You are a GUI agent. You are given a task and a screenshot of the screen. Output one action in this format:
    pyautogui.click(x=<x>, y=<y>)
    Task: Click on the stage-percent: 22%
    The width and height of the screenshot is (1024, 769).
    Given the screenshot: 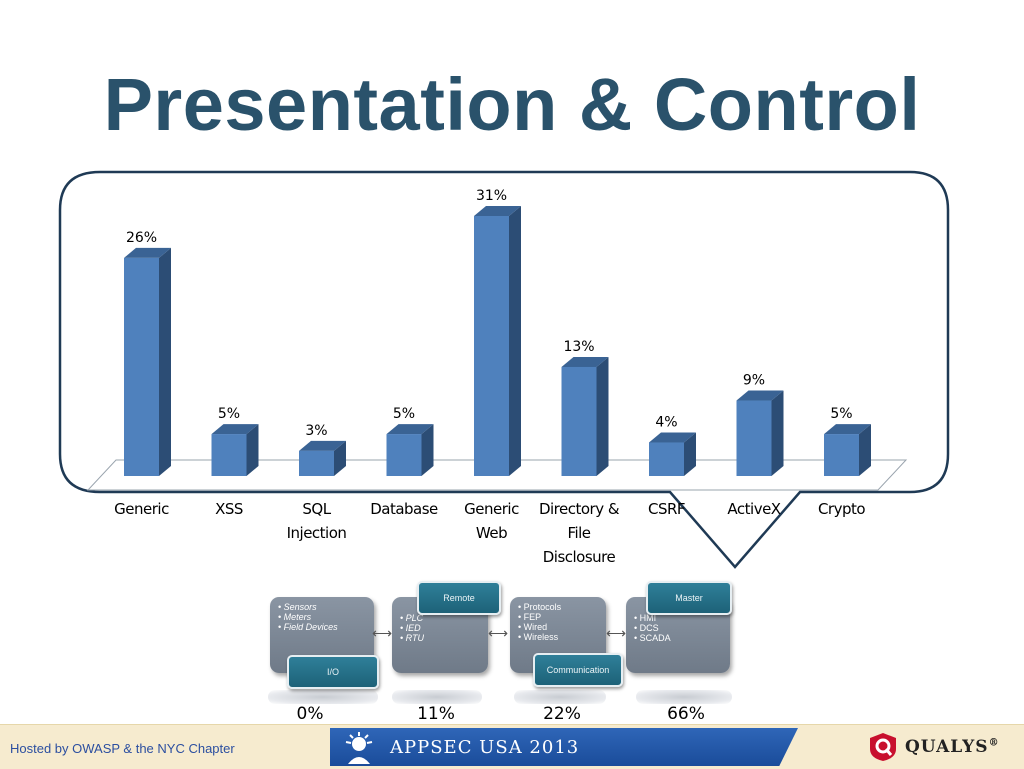 What is the action you would take?
    pyautogui.click(x=562, y=714)
    